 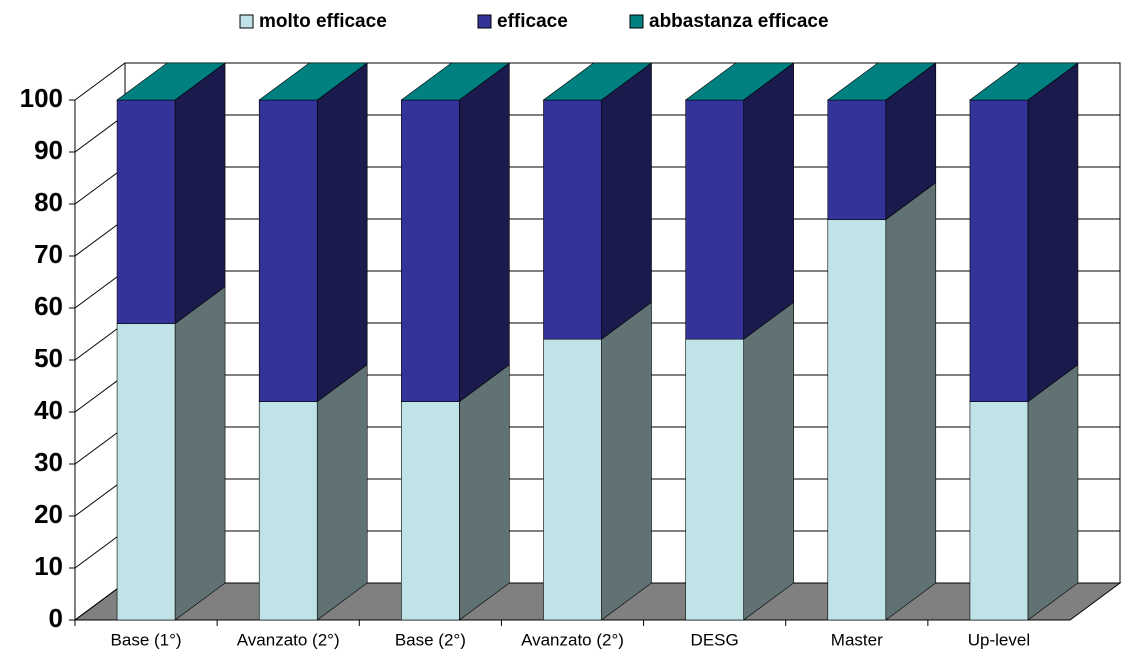 I want to click on legend-label: abbastanza efficace, so click(x=739, y=21).